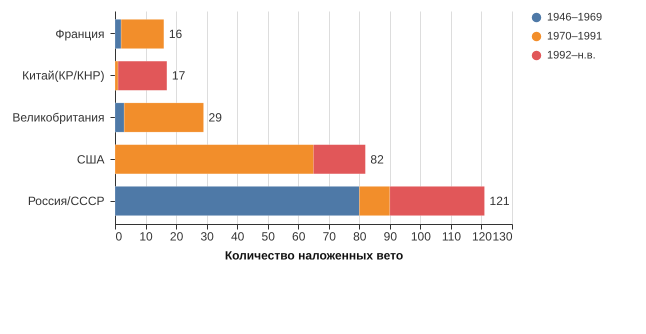 The width and height of the screenshot is (646, 334). Describe the element at coordinates (482, 237) in the screenshot. I see `x-tick-label: 120` at that location.